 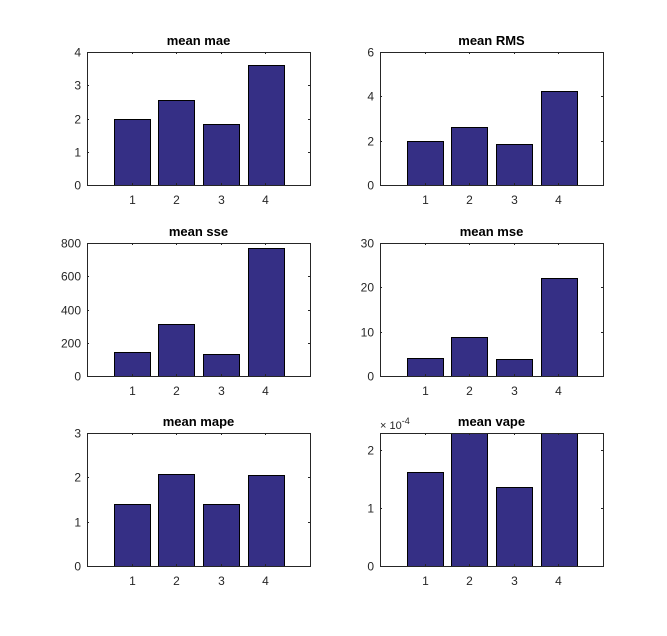 I want to click on y-tick-label: 800, so click(x=71, y=244).